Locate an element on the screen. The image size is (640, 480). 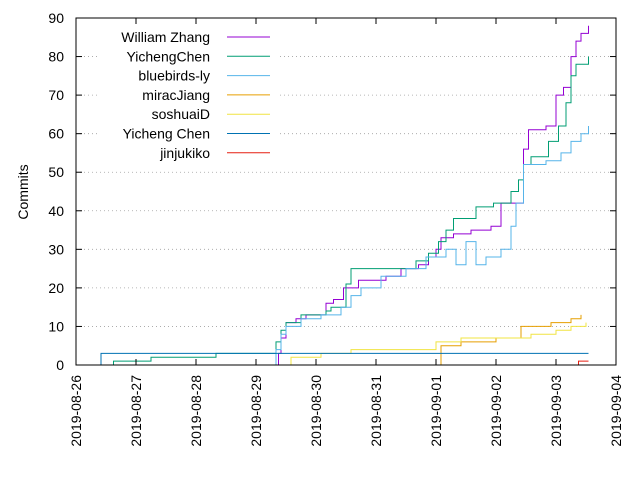
x-tick-label: 2019-08-30 is located at coordinates (316, 411).